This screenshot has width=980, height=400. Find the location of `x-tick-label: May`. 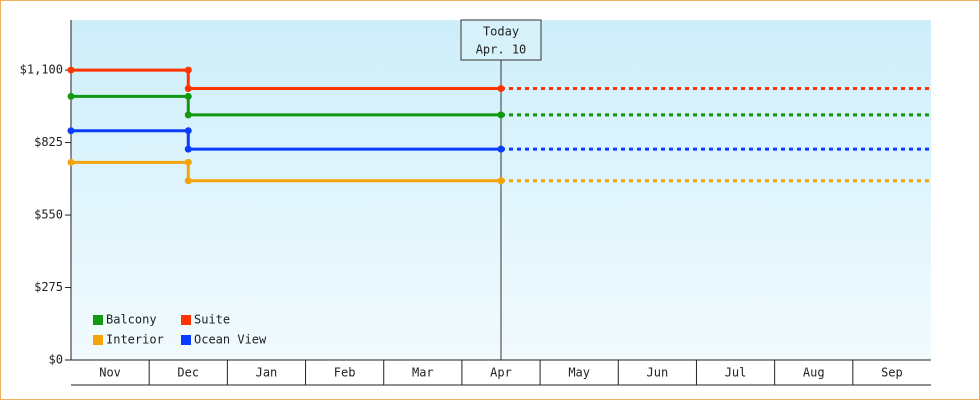

x-tick-label: May is located at coordinates (579, 373).